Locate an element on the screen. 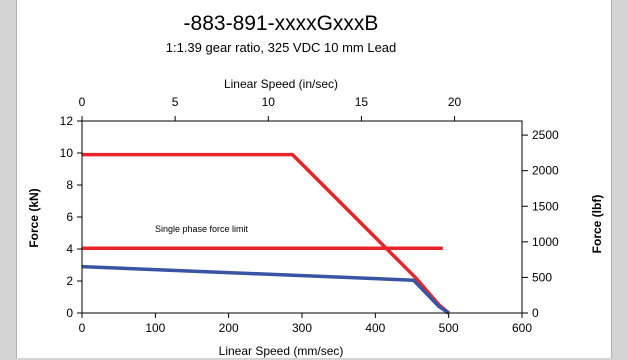 The image size is (627, 360). chart-title: -883-891-xxxxGxxxB is located at coordinates (281, 23).